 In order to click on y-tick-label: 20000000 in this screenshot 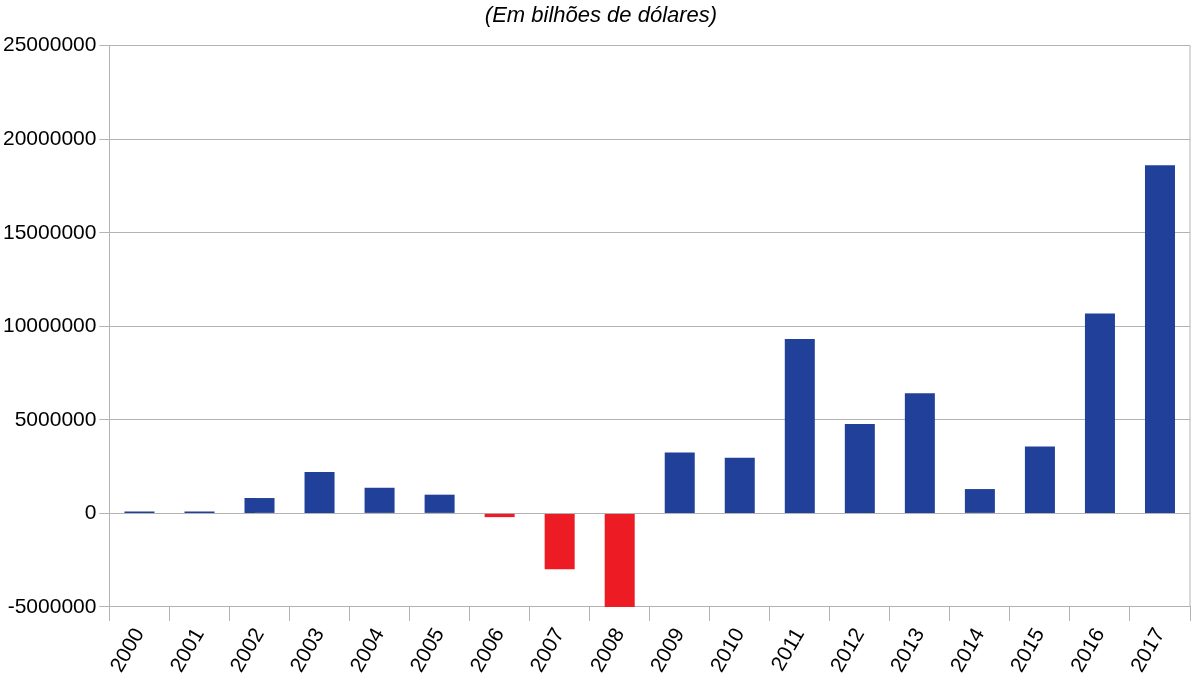, I will do `click(50, 137)`.